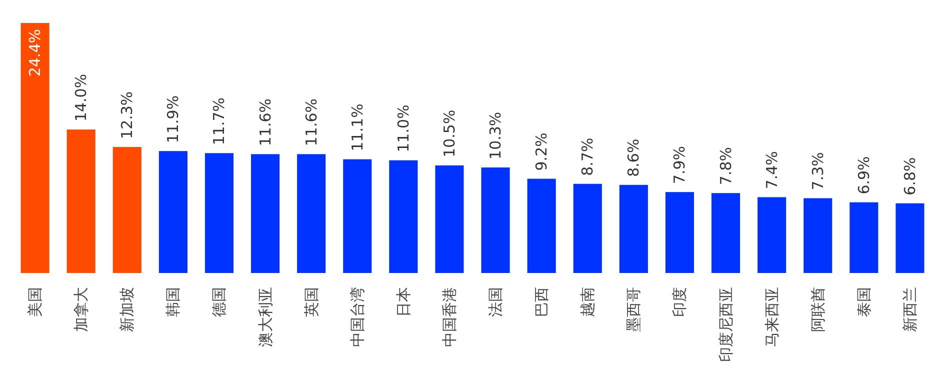 Image resolution: width=945 pixels, height=375 pixels. I want to click on data-label: 8.6%, so click(633, 157).